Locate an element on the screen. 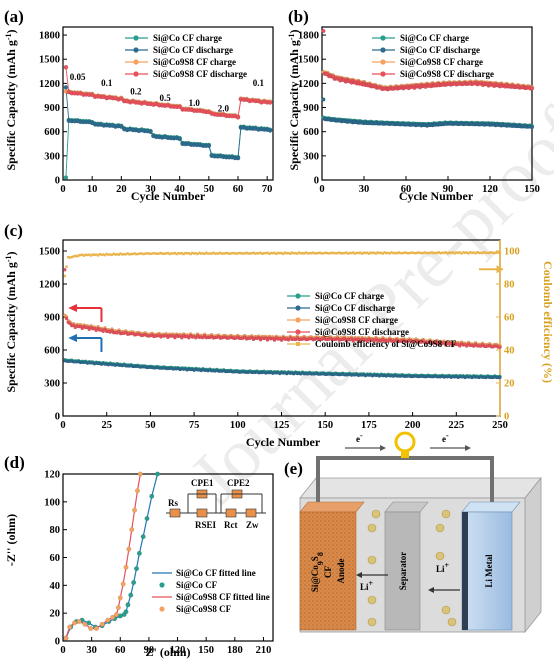 The height and width of the screenshot is (660, 554). panel-b-ytick-label-5: 1500 is located at coordinates (308, 60).